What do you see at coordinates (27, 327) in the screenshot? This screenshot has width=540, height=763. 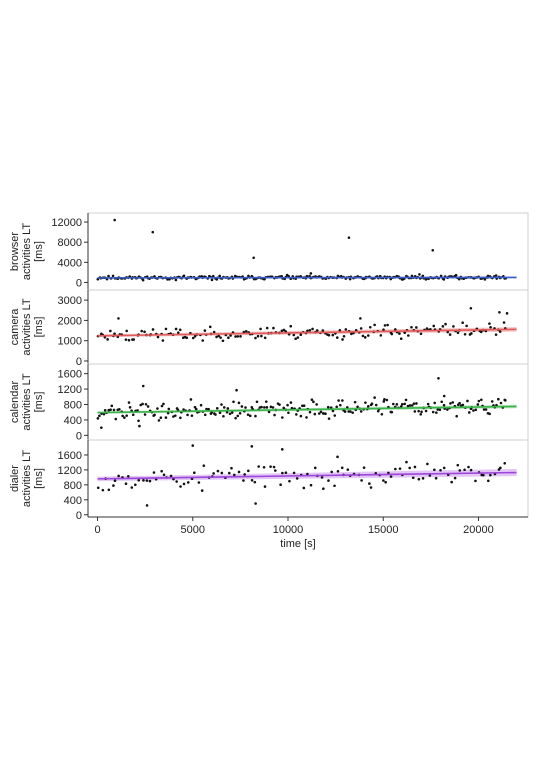 I see `y-axis-label: cameraactivities LT[ms]` at bounding box center [27, 327].